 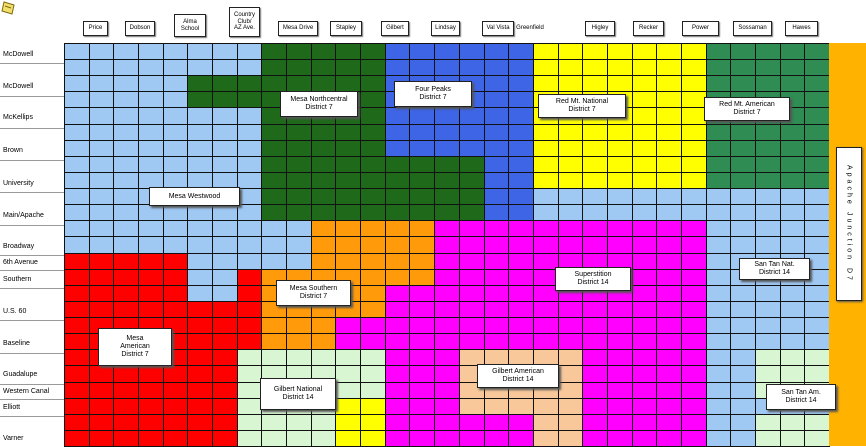 What do you see at coordinates (194, 196) in the screenshot?
I see `district-label-mesa-westwood: Mesa Westwood` at bounding box center [194, 196].